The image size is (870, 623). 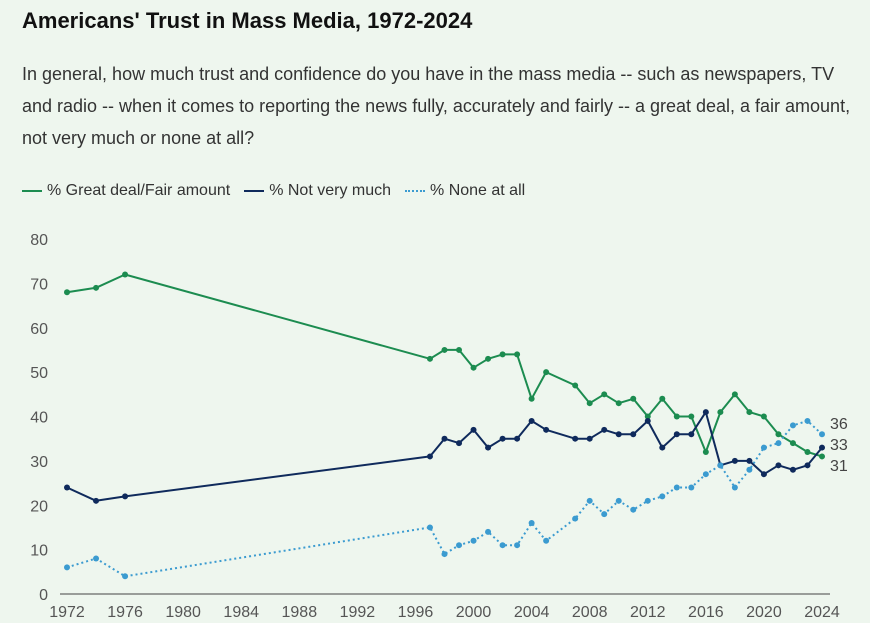 I want to click on legend-label: % None at all, so click(x=478, y=190).